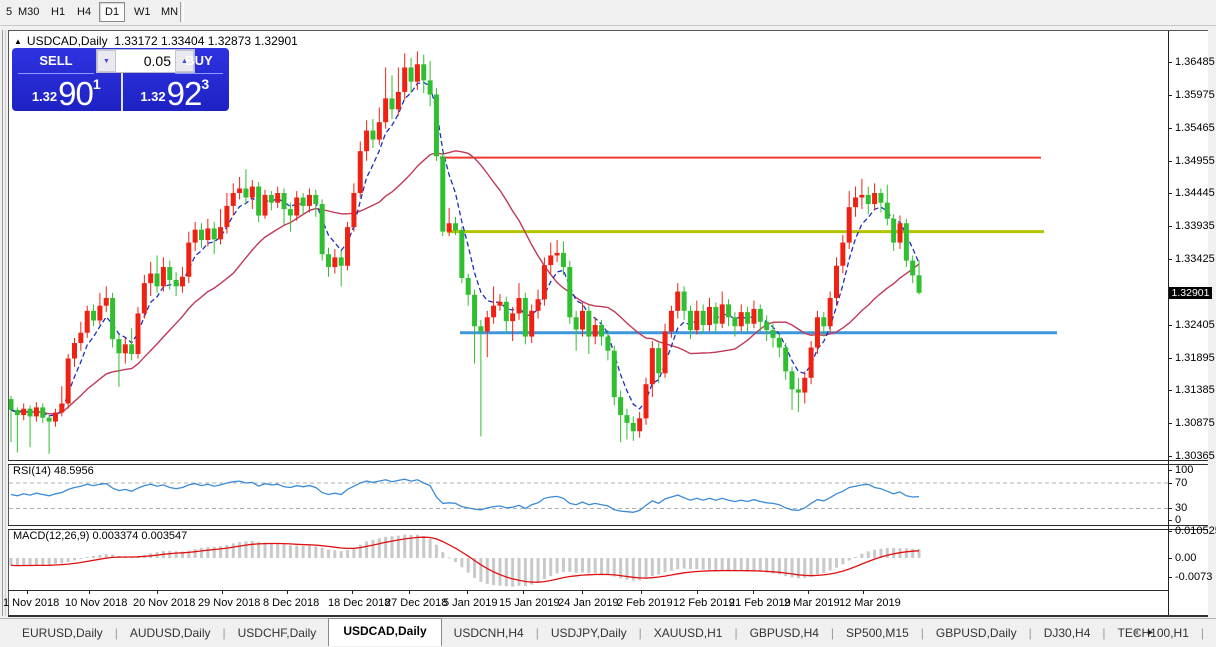 Image resolution: width=1216 pixels, height=647 pixels. What do you see at coordinates (608, 616) in the screenshot?
I see `chart-scrollbar` at bounding box center [608, 616].